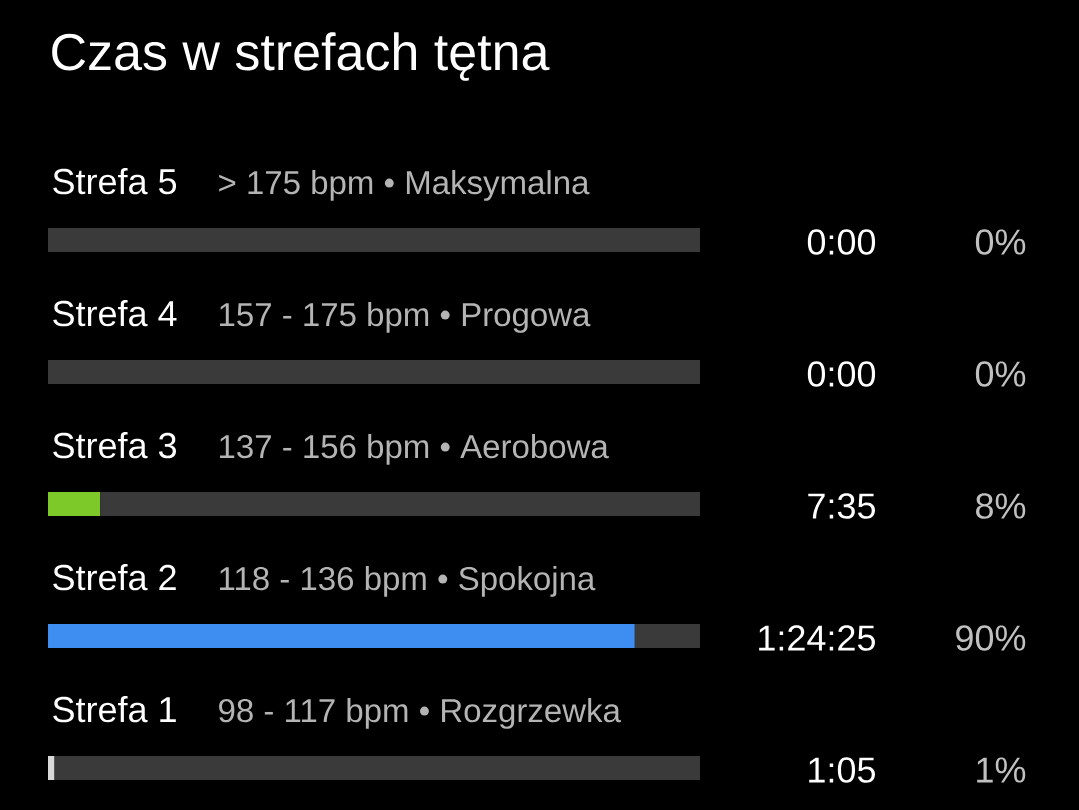 The width and height of the screenshot is (1079, 810). What do you see at coordinates (842, 770) in the screenshot?
I see `text: 1:05` at bounding box center [842, 770].